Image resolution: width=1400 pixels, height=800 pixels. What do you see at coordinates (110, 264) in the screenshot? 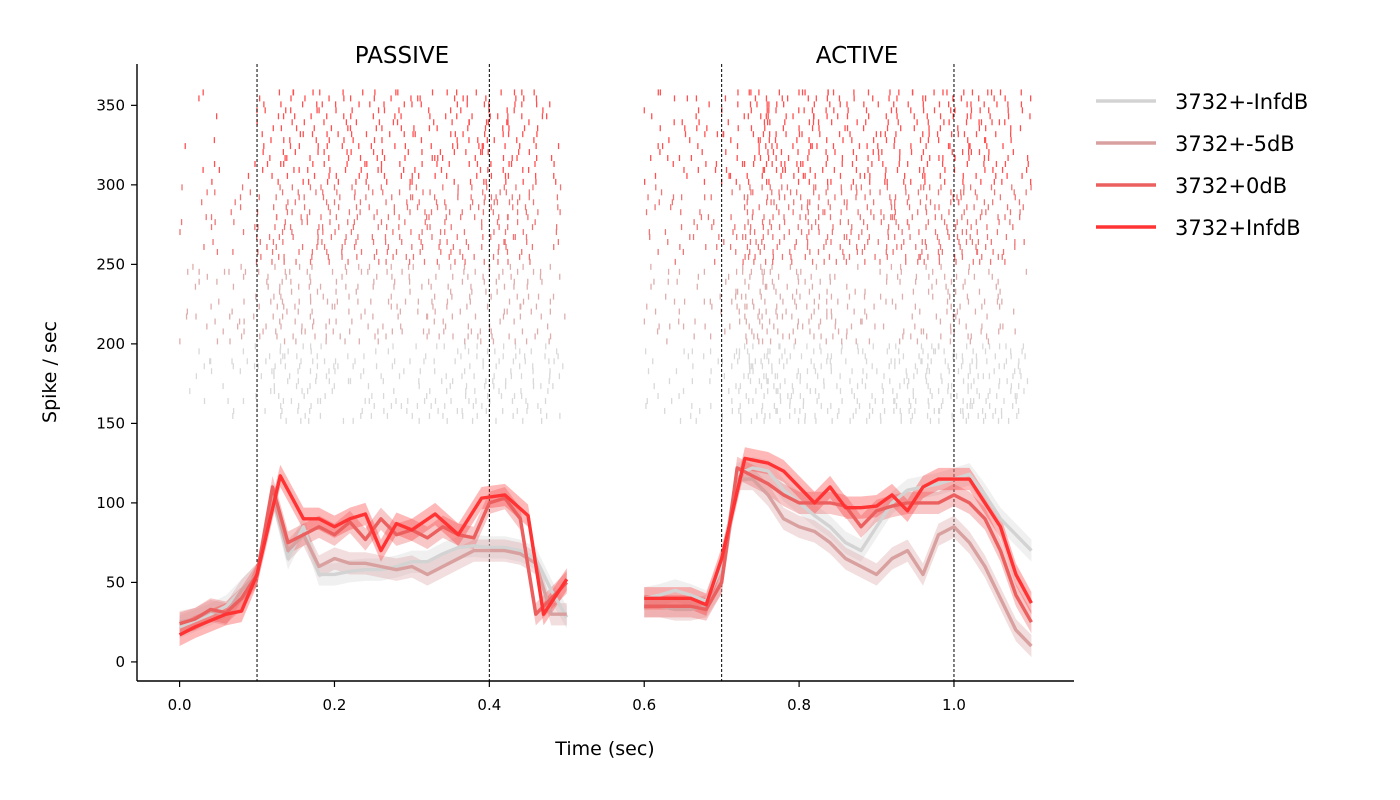
I see `y-tick-label: 250` at bounding box center [110, 264].